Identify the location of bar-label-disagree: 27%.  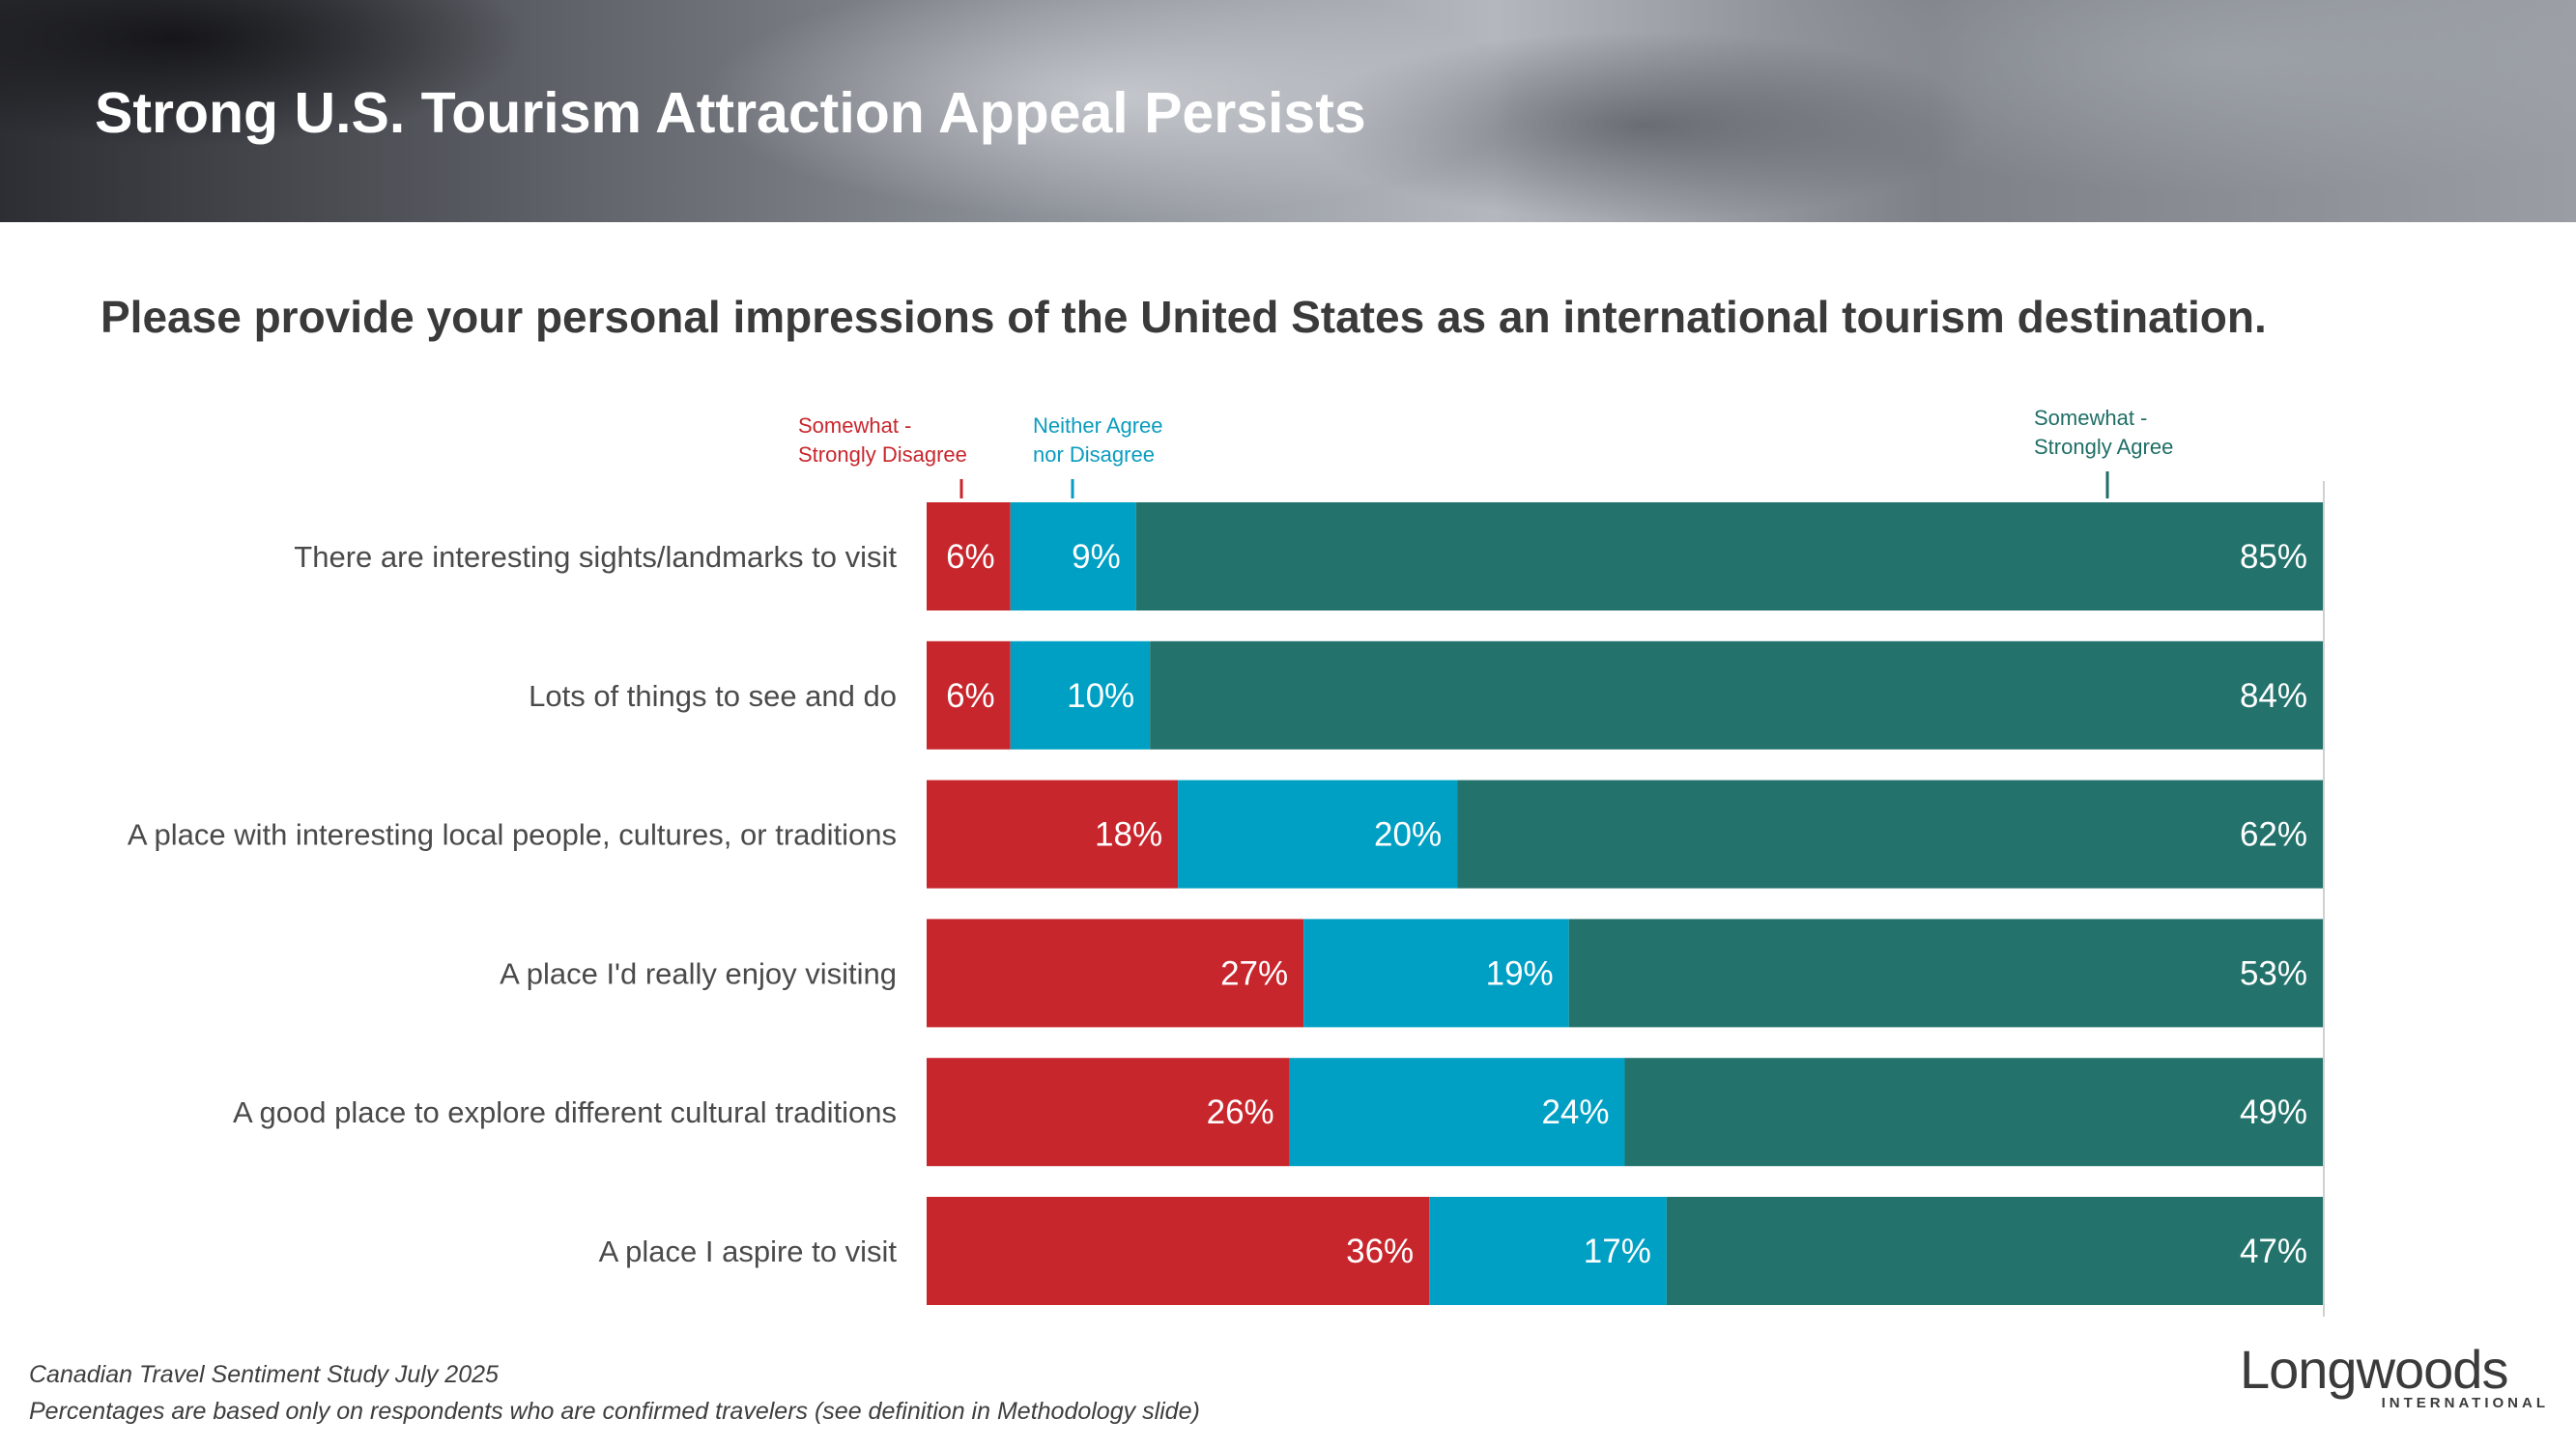
(1254, 973).